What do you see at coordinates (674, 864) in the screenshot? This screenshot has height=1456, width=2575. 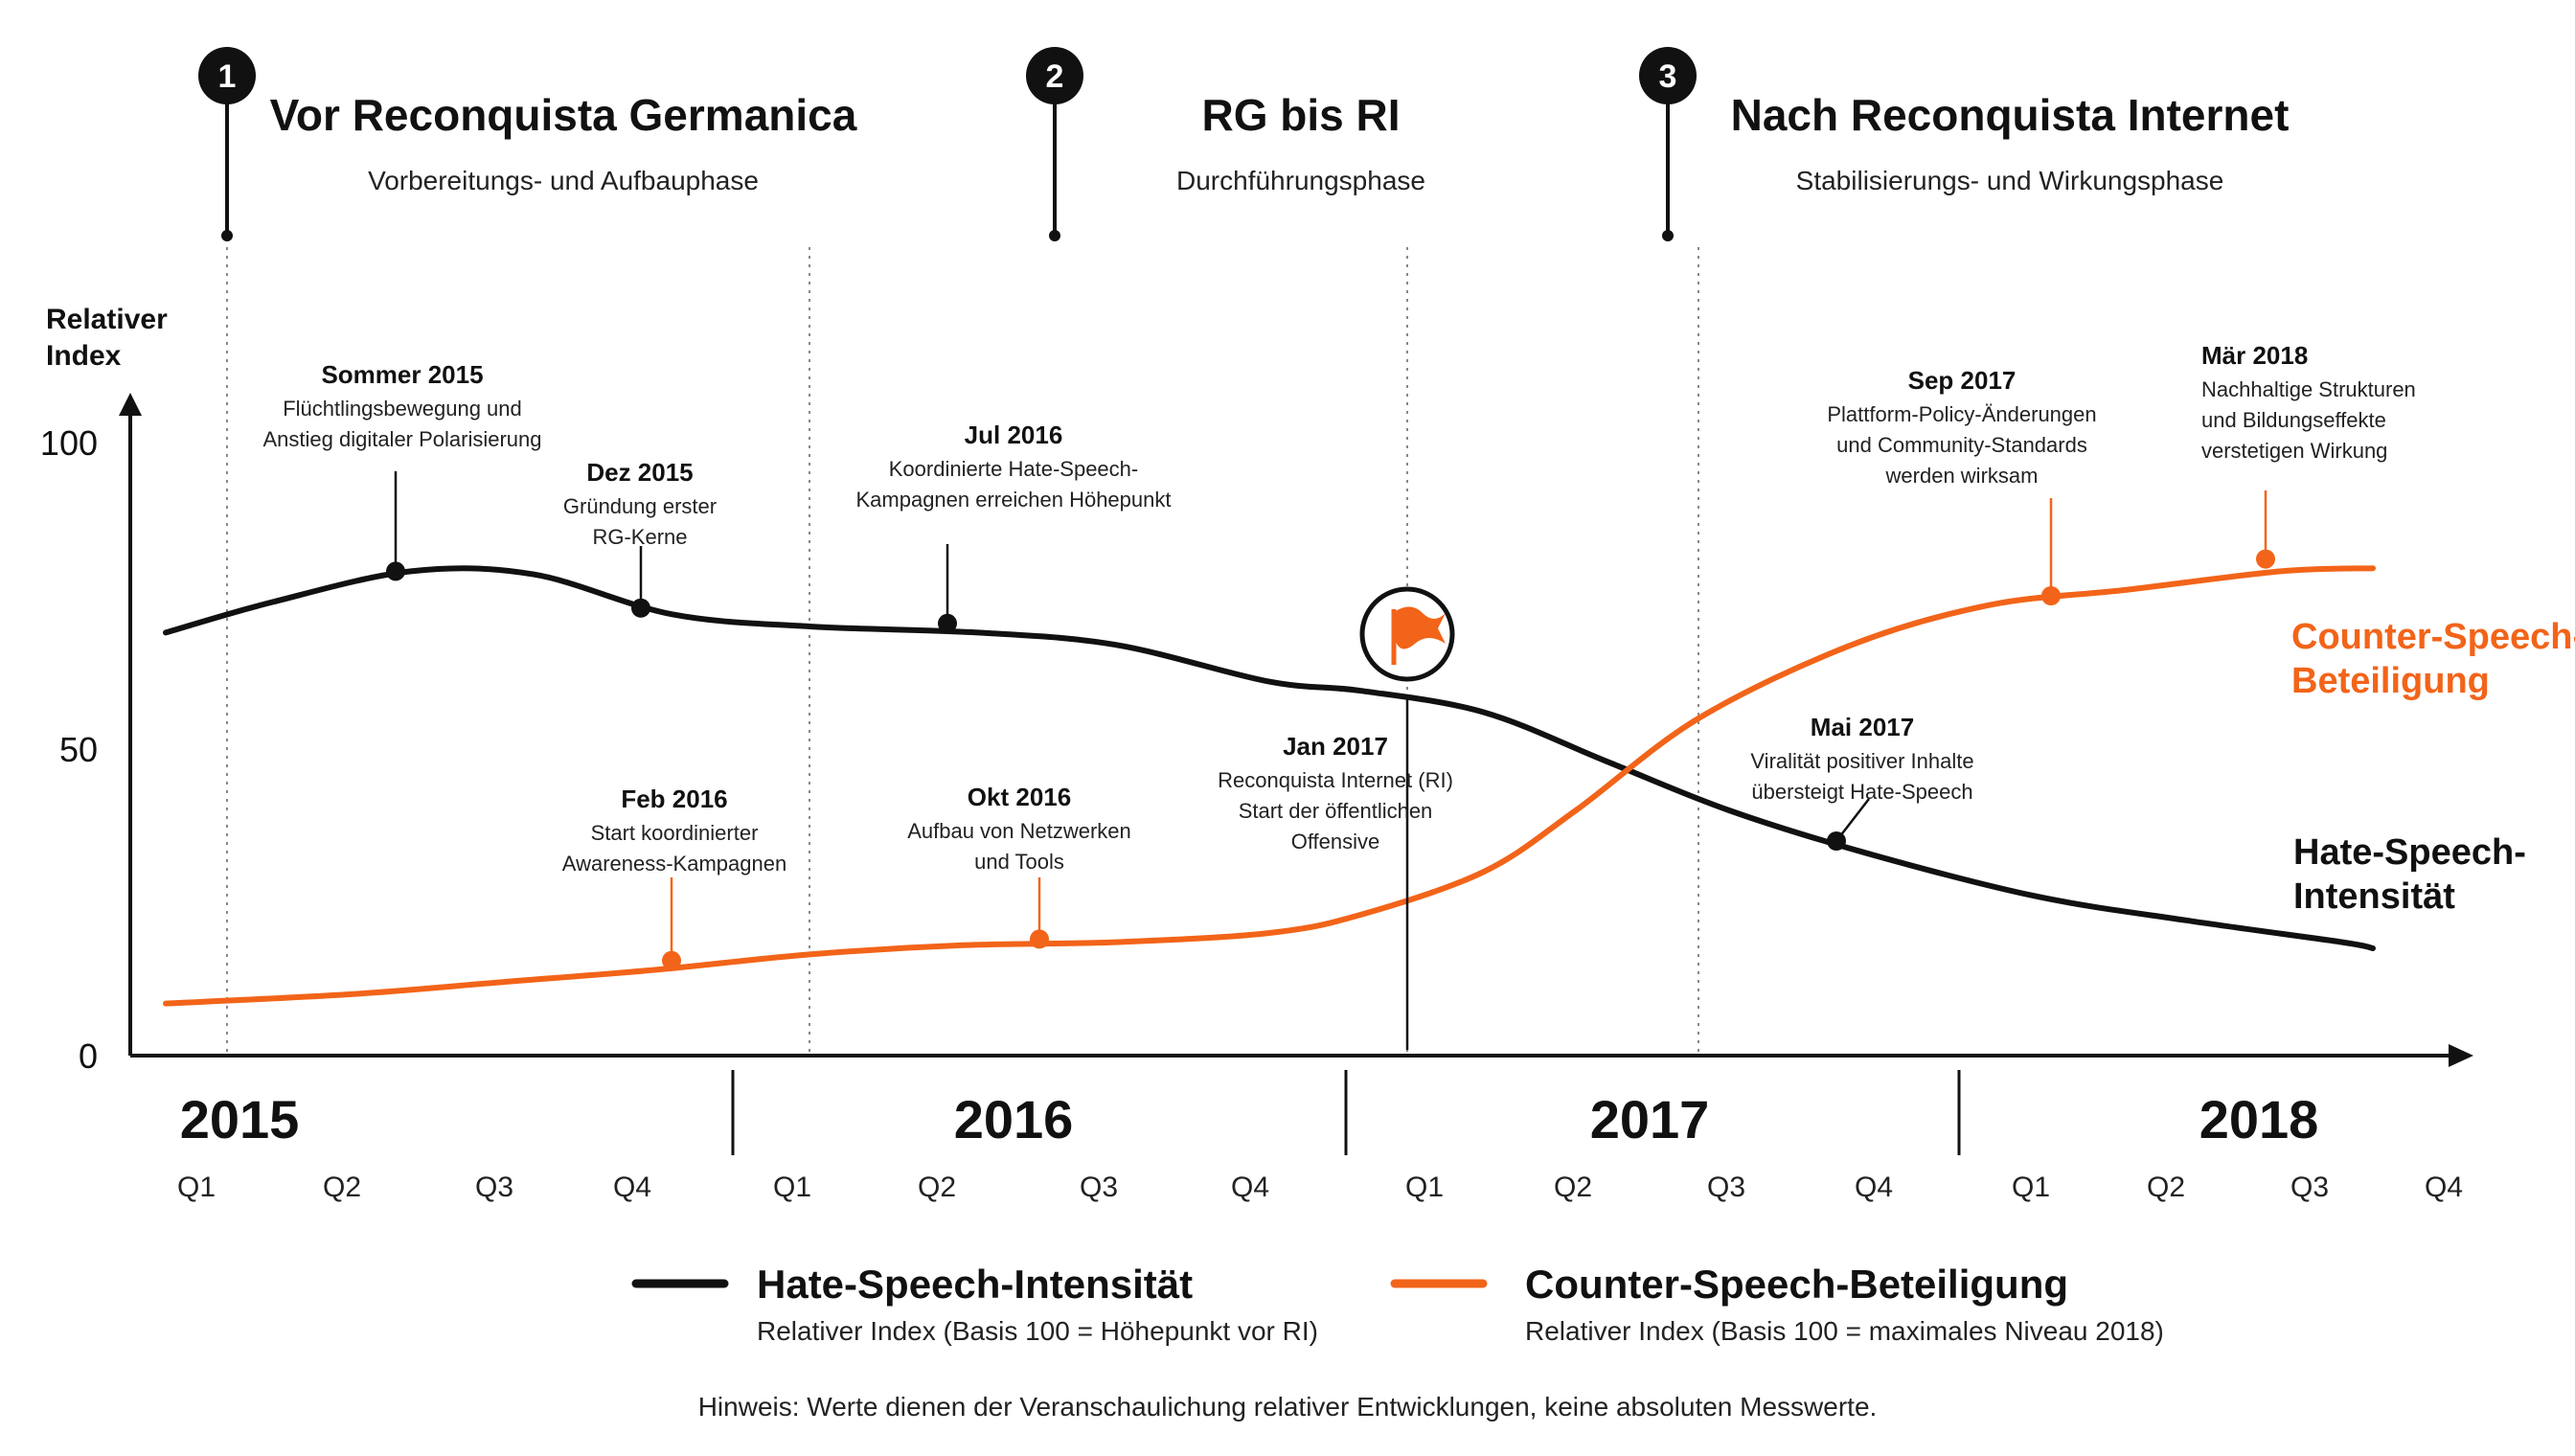 I see `annotation-text: Awareness-Kampagnen` at bounding box center [674, 864].